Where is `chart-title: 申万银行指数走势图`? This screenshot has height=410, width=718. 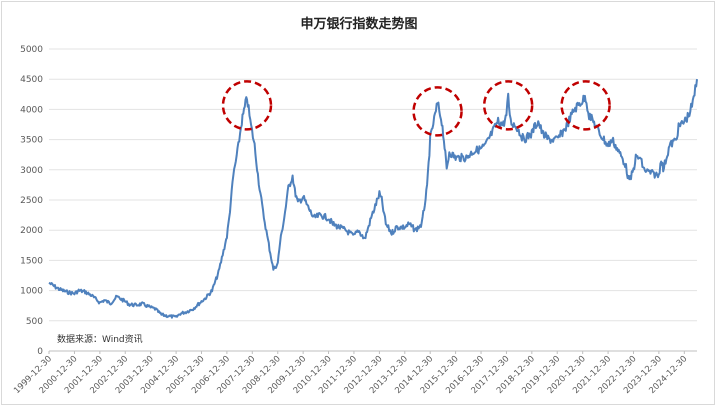
chart-title: 申万银行指数走势图 is located at coordinates (358, 24).